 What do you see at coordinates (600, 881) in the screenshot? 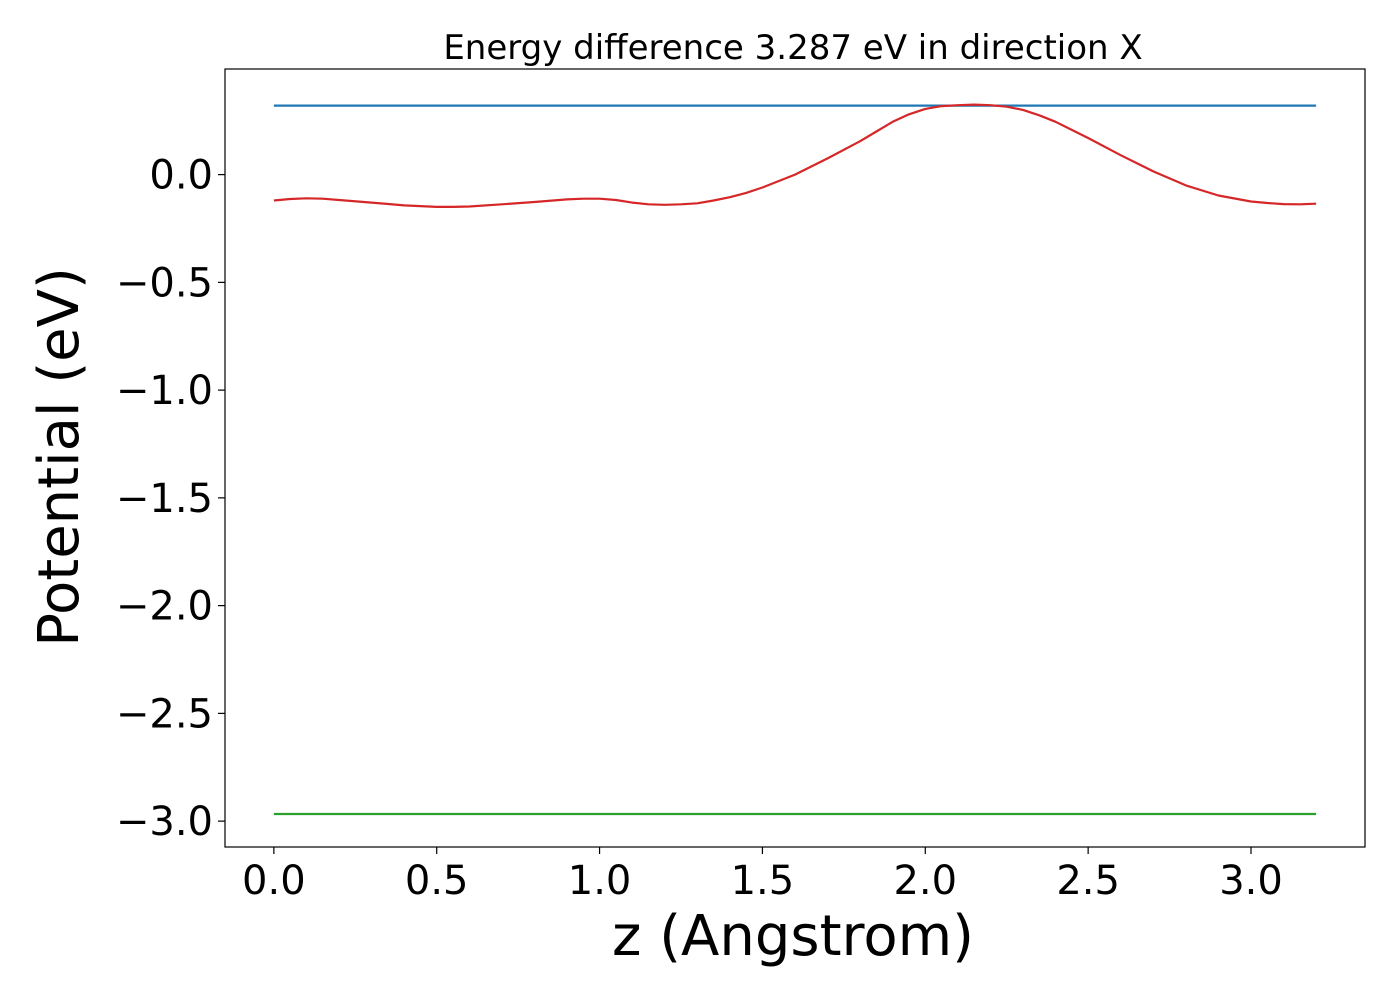
I see `x-tick-label: 1.0` at bounding box center [600, 881].